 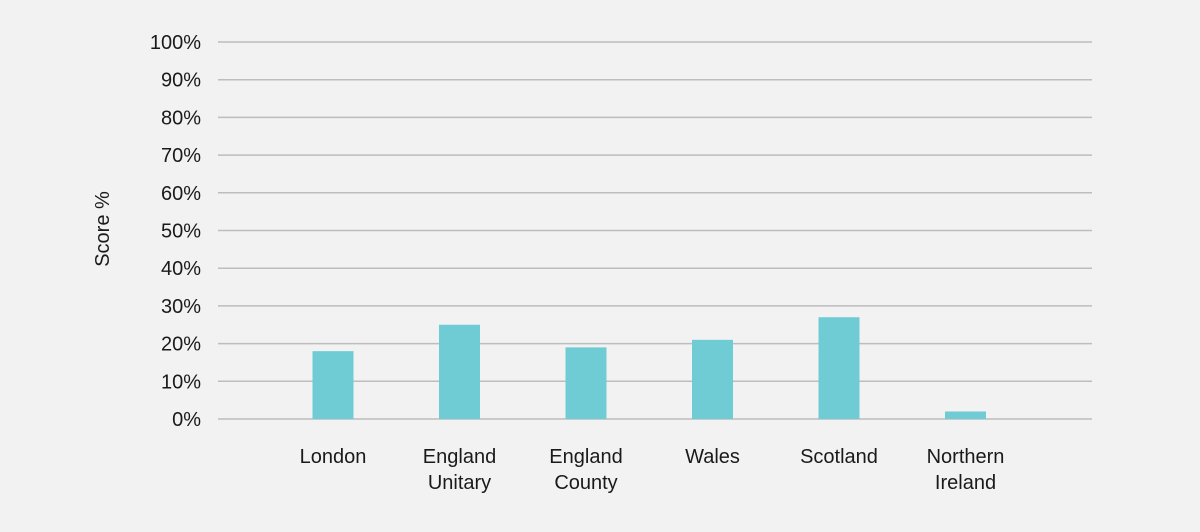 What do you see at coordinates (181, 81) in the screenshot?
I see `y-tick-label: 90%` at bounding box center [181, 81].